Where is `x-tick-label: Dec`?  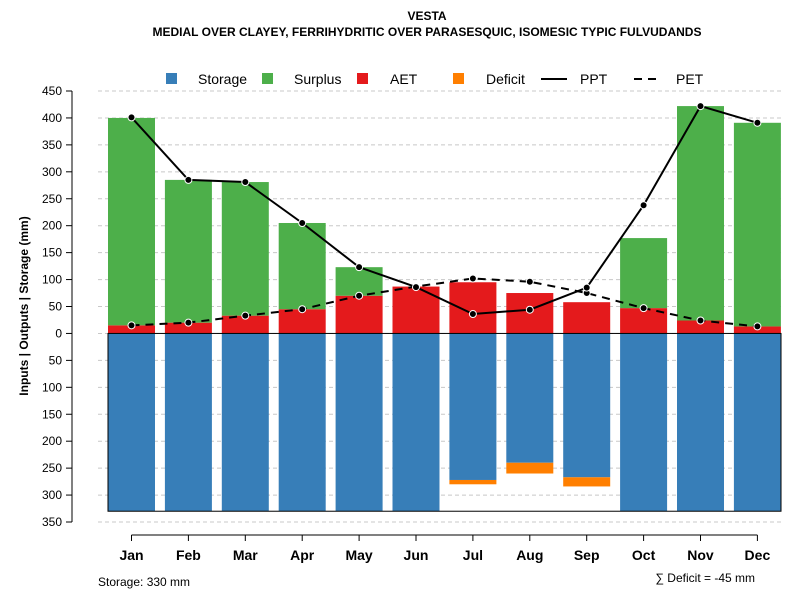 x-tick-label: Dec is located at coordinates (758, 555).